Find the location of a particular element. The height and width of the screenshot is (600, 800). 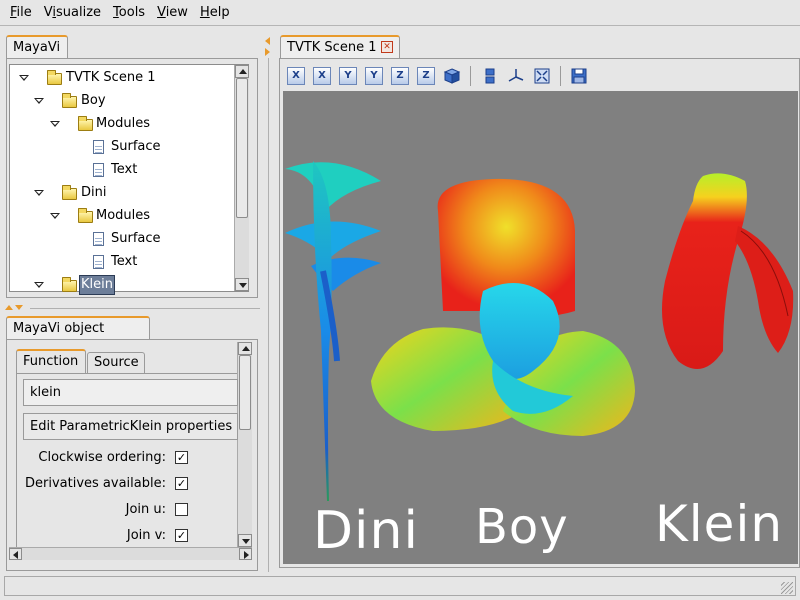

axes-icon is located at coordinates (516, 75).